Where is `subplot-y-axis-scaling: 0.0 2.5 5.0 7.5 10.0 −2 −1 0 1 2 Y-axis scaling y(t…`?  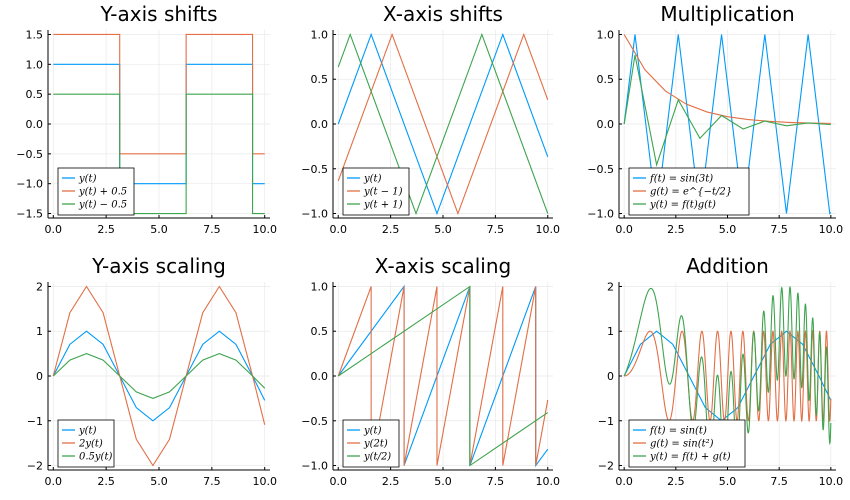 subplot-y-axis-scaling: 0.0 2.5 5.0 7.5 10.0 −2 −1 0 1 2 Y-axis scaling y(t… is located at coordinates (152, 371).